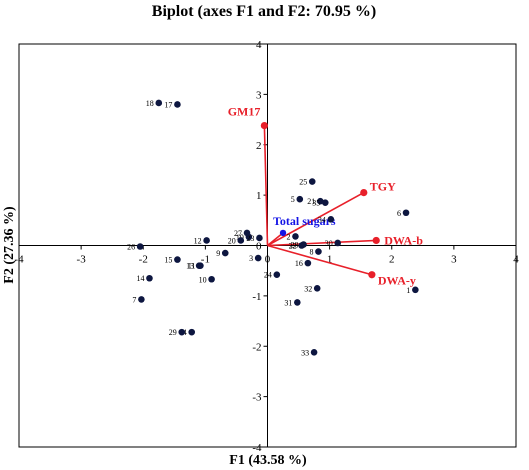 This screenshot has width=529, height=470. What do you see at coordinates (454, 260) in the screenshot?
I see `x-tick-label: 3` at bounding box center [454, 260].